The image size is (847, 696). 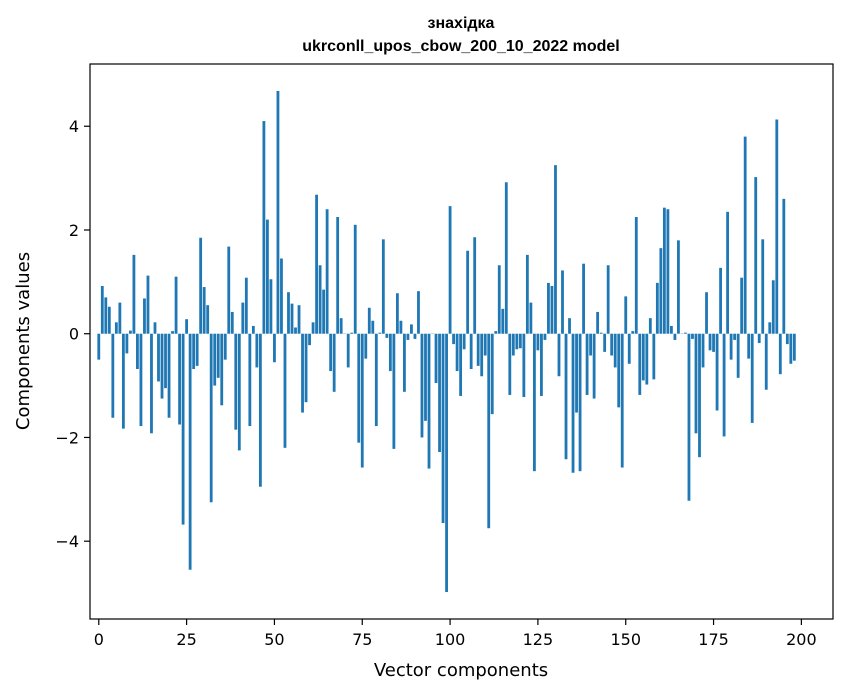 What do you see at coordinates (713, 639) in the screenshot?
I see `x-tick-label: 175` at bounding box center [713, 639].